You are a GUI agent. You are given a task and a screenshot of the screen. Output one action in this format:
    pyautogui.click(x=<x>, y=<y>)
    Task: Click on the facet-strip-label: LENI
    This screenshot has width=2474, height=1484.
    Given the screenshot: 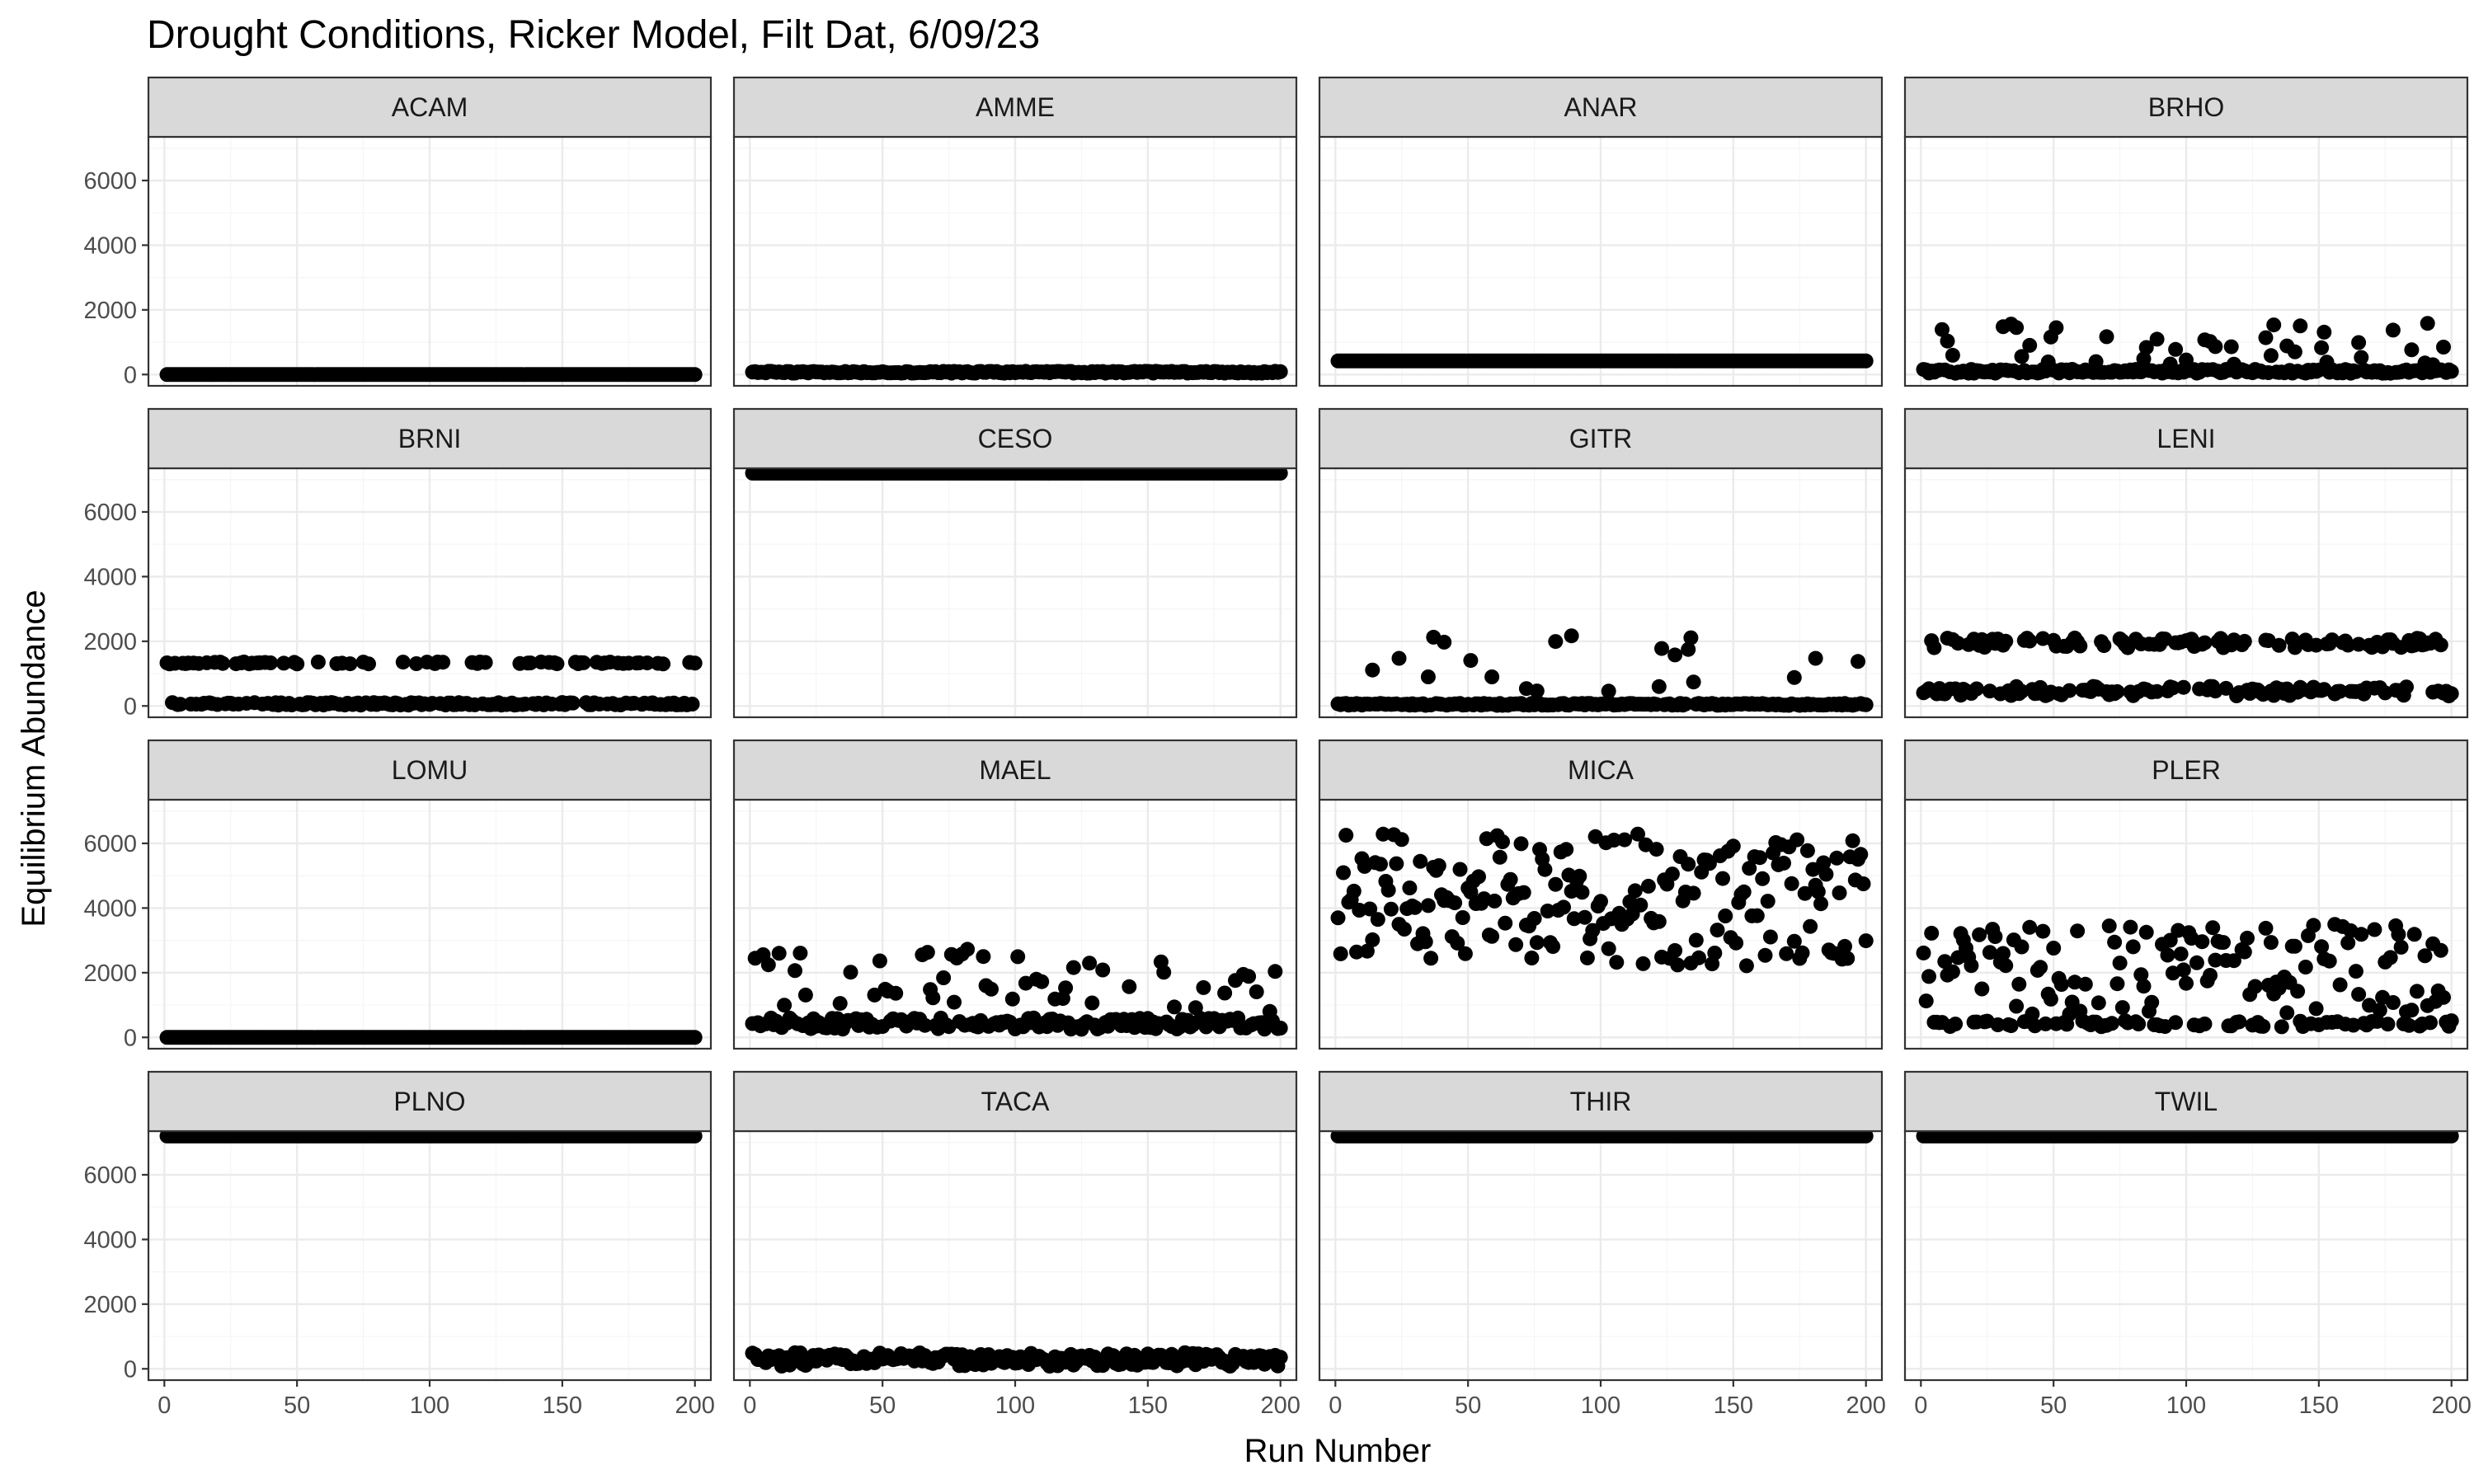 What is the action you would take?
    pyautogui.click(x=2186, y=438)
    